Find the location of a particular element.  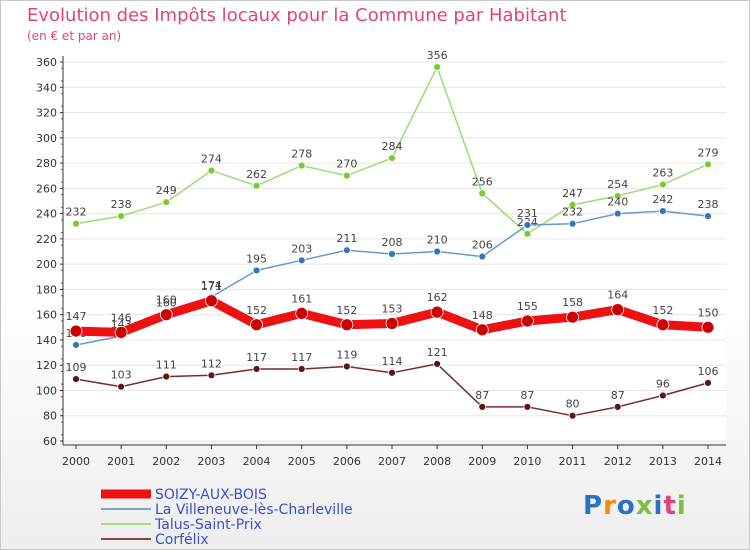

x-tick-label: 2004 is located at coordinates (257, 461).